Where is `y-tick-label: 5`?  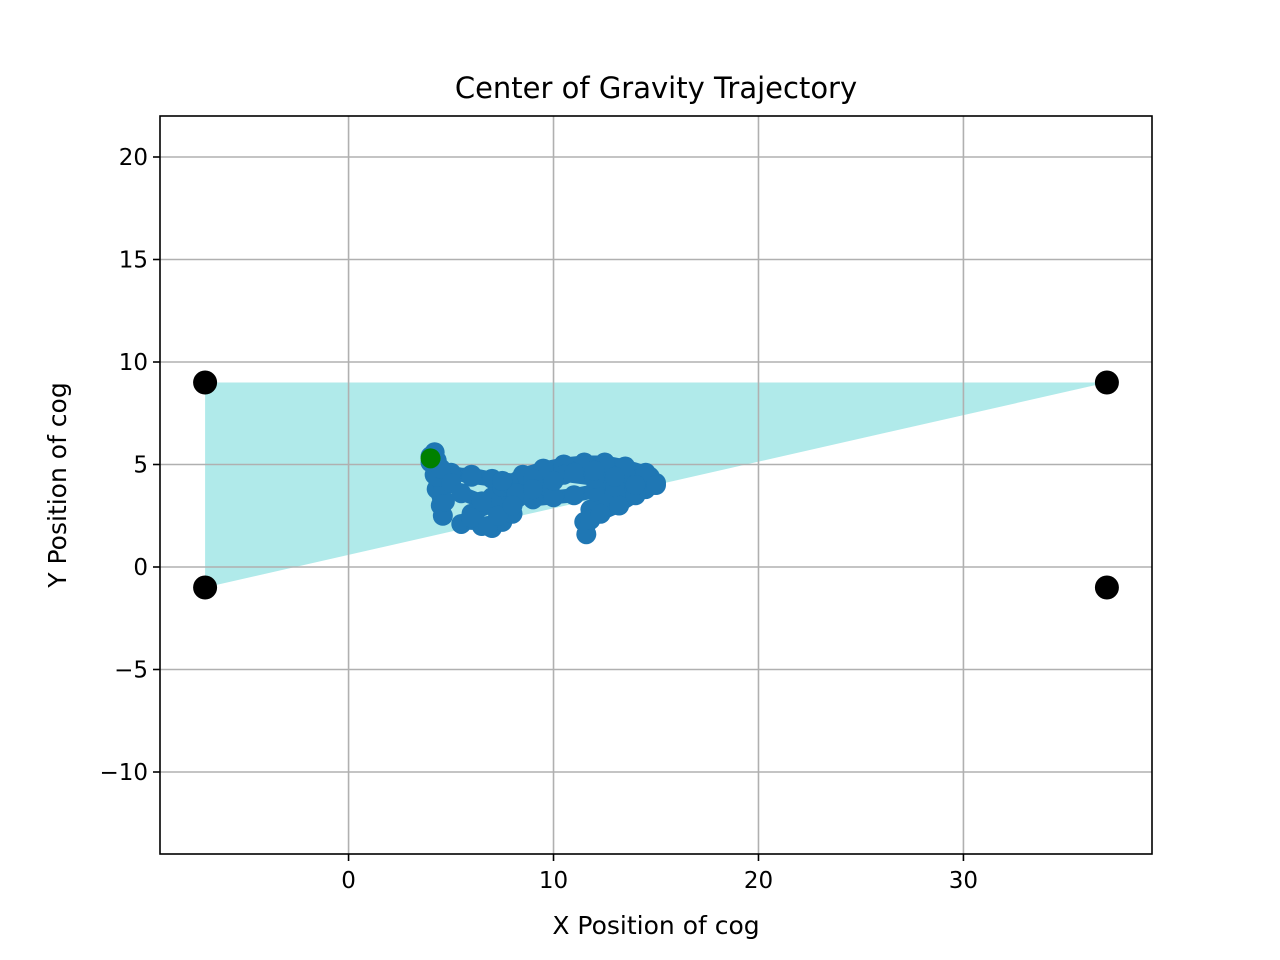
y-tick-label: 5 is located at coordinates (140, 466).